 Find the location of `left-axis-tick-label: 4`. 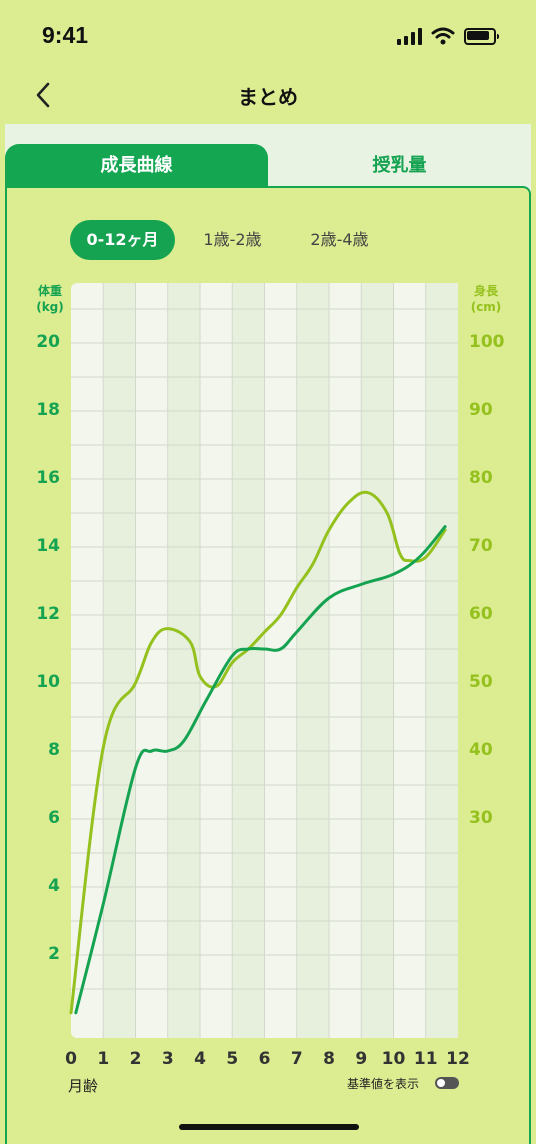

left-axis-tick-label: 4 is located at coordinates (54, 886).